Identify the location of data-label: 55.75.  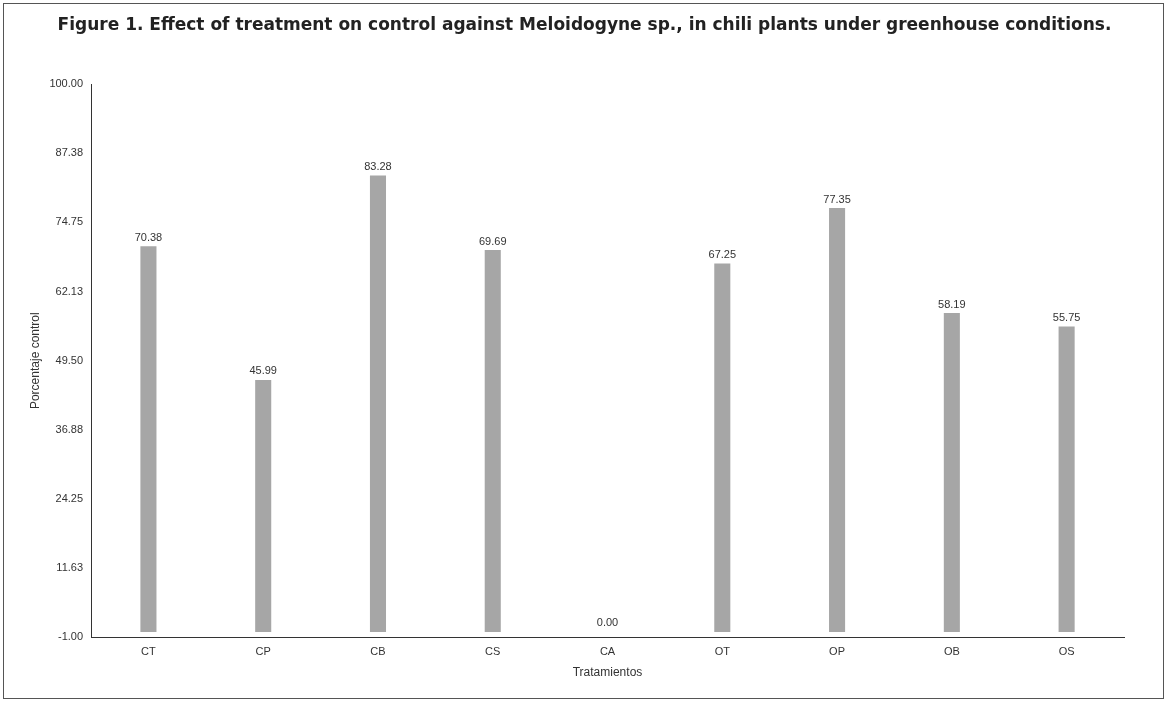
(1066, 316).